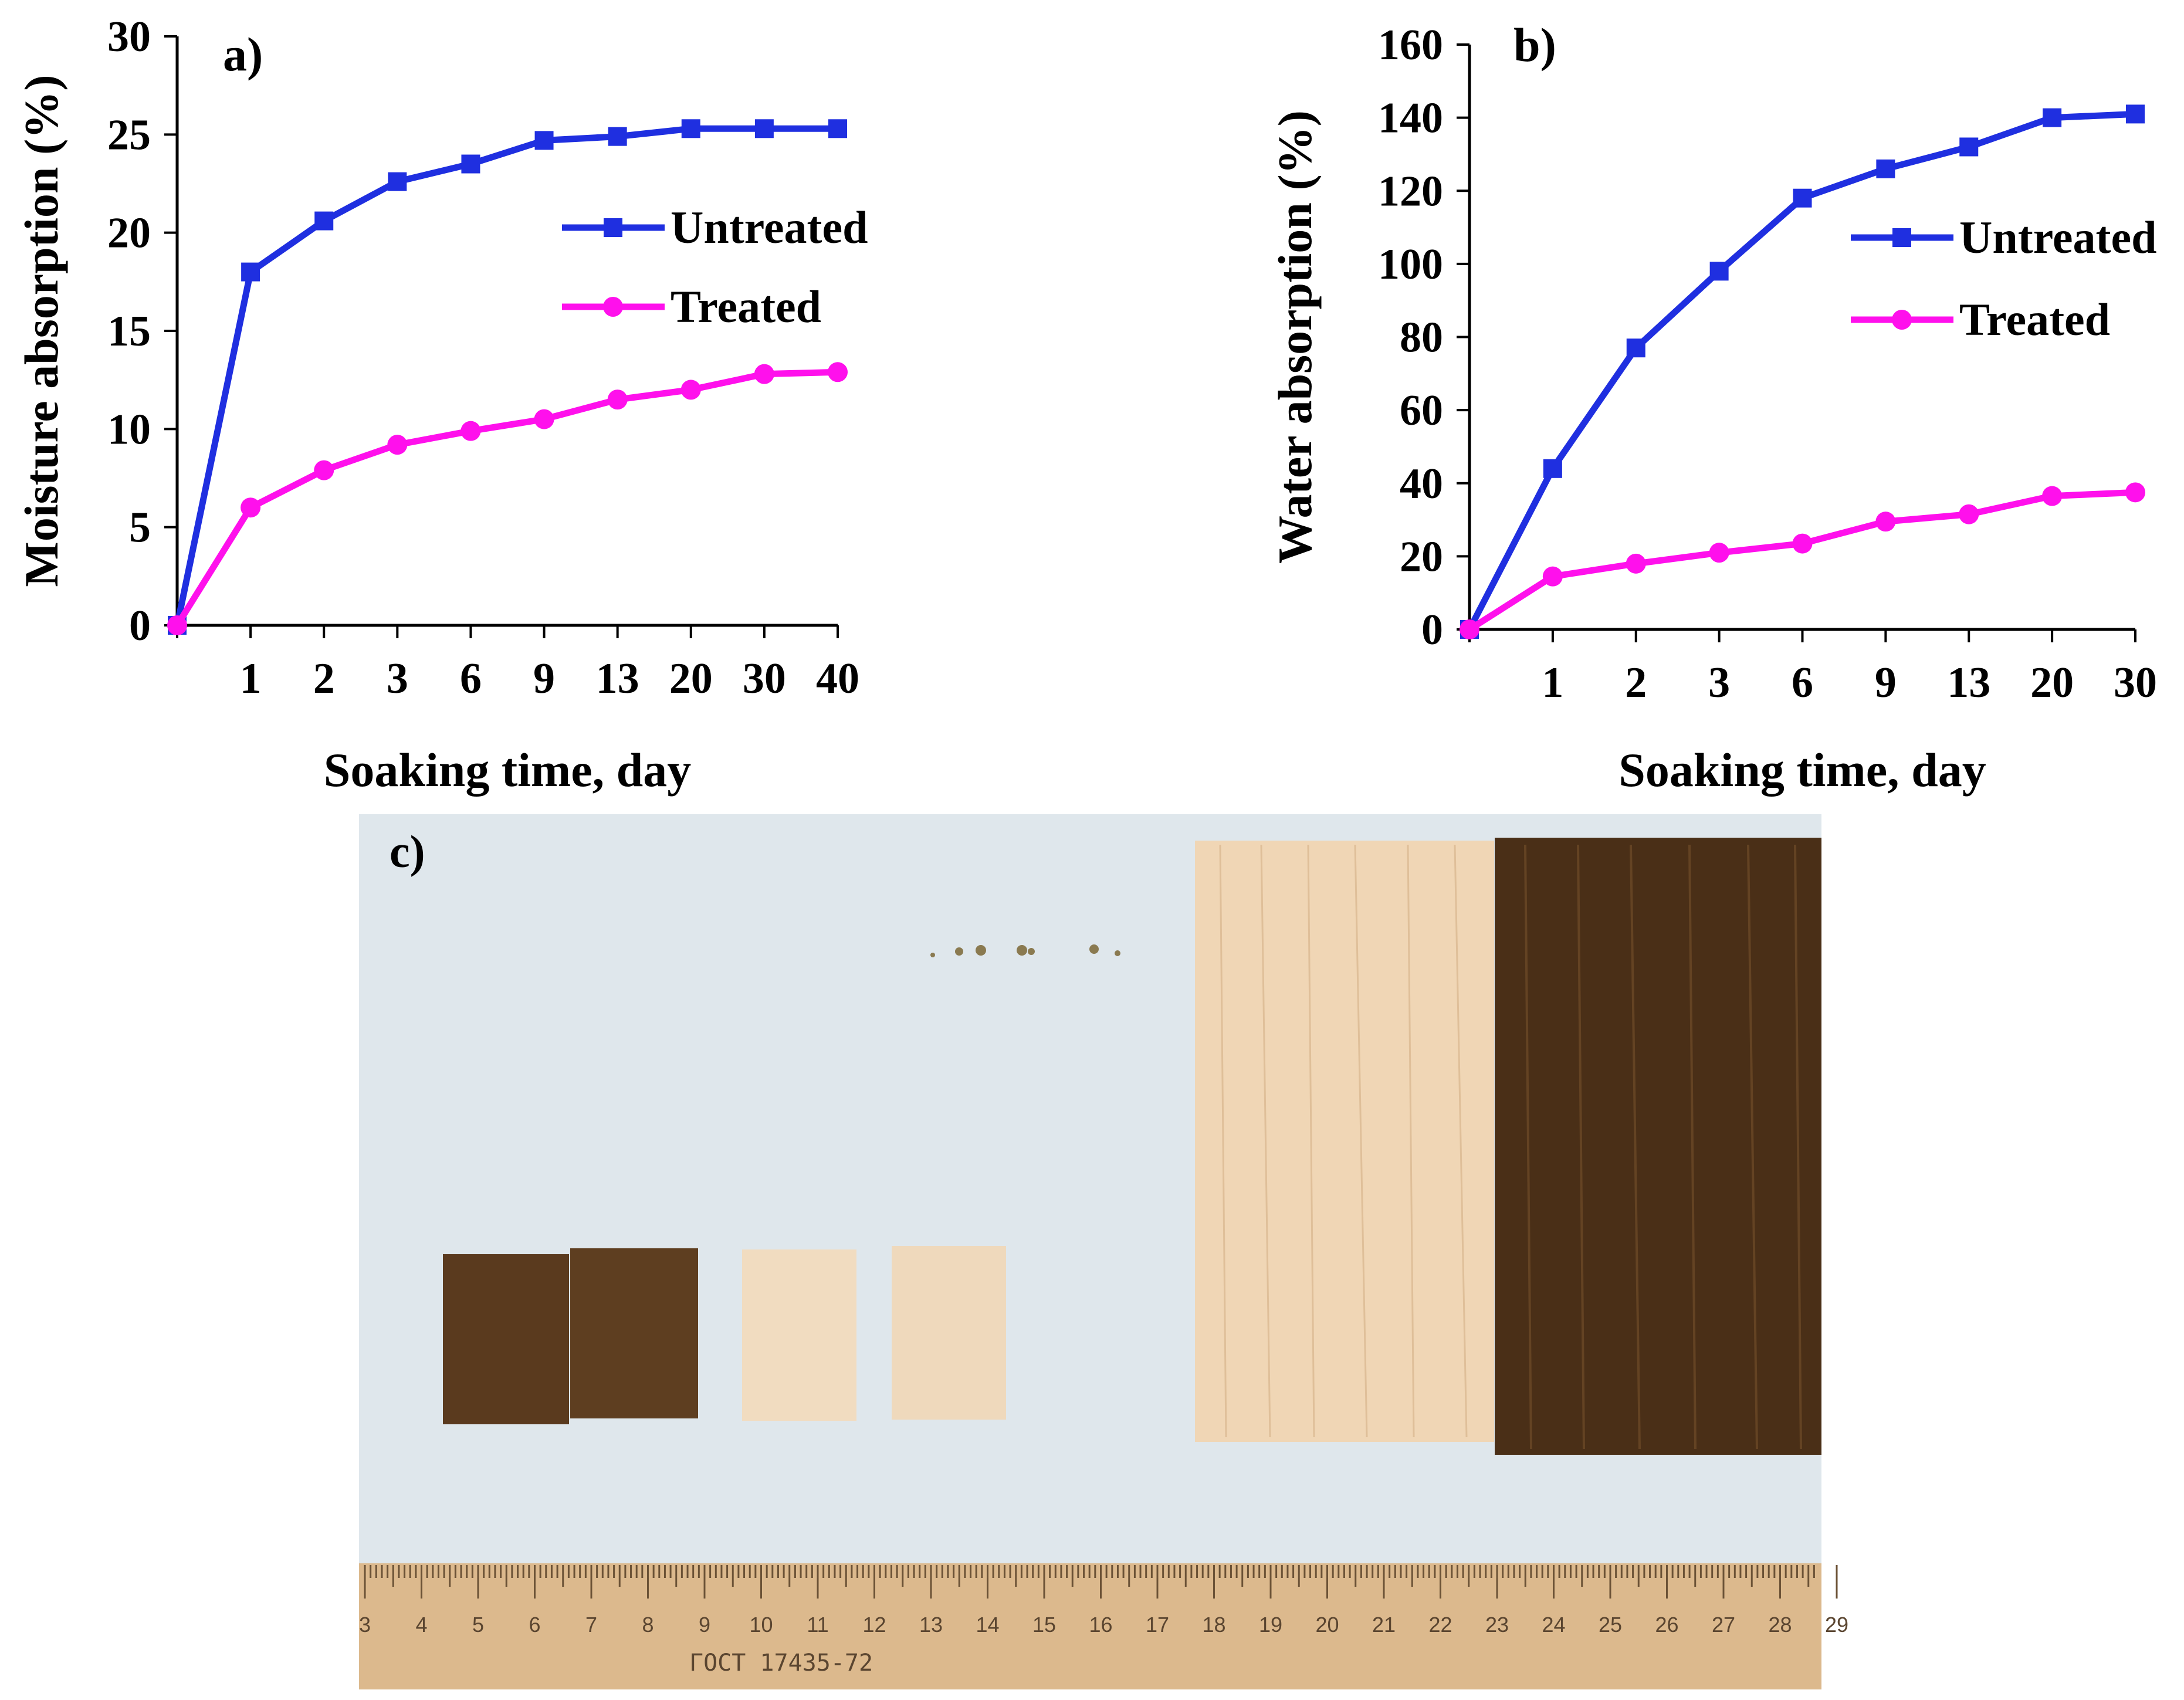 The height and width of the screenshot is (1700, 2184). I want to click on photo-panel-label: c), so click(407, 851).